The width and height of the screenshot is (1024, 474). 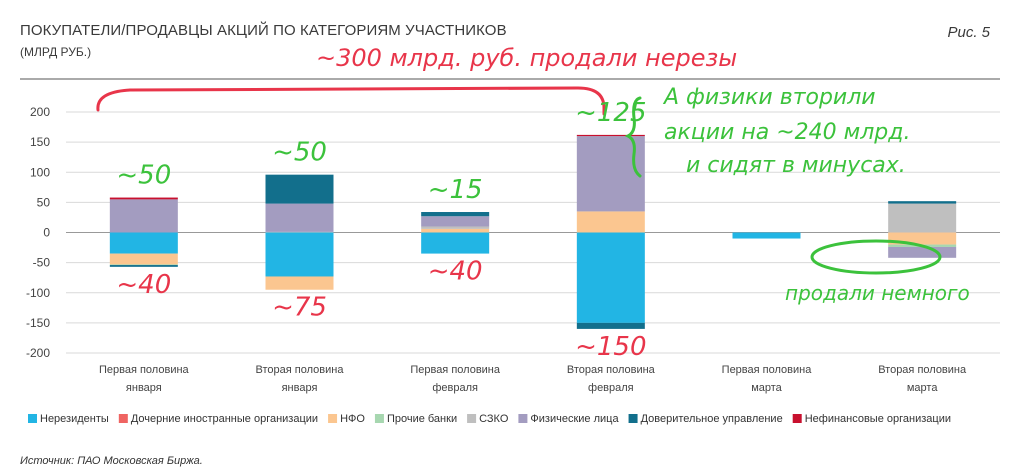 What do you see at coordinates (787, 132) in the screenshot?
I see `right-note-line-2: акции на ~240 млрд.` at bounding box center [787, 132].